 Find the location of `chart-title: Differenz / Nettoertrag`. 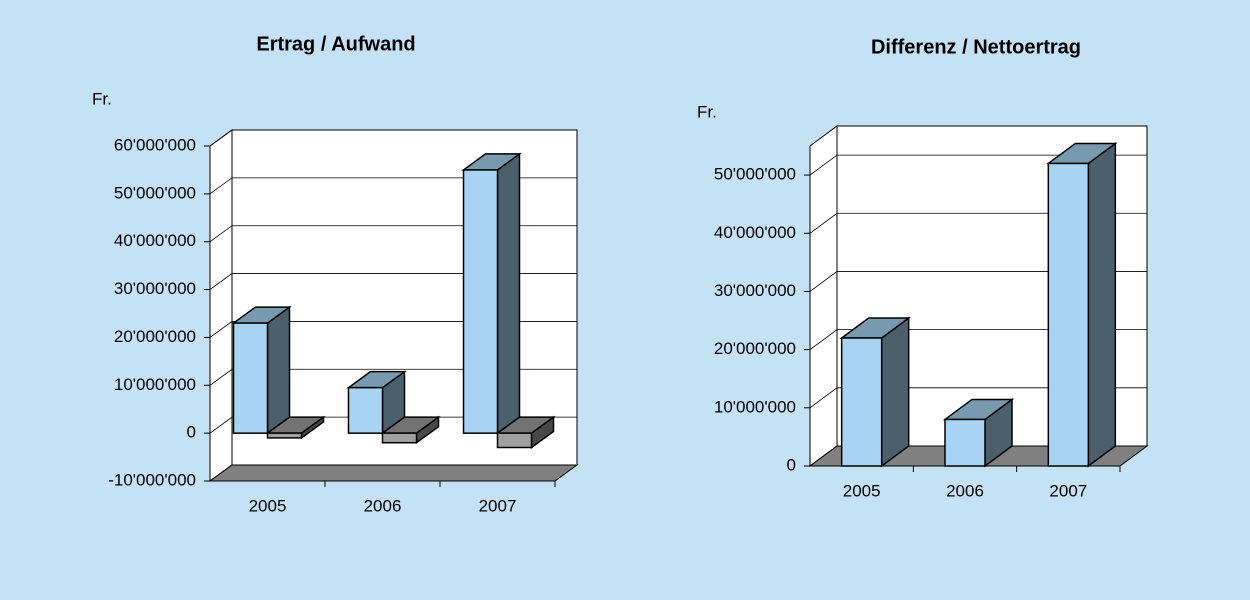

chart-title: Differenz / Nettoertrag is located at coordinates (976, 47).